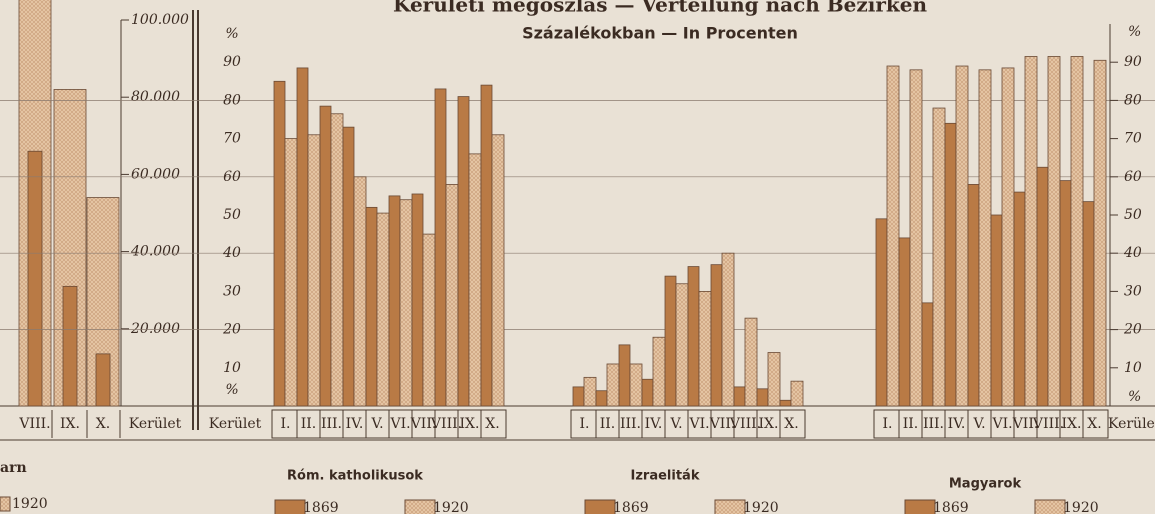 This screenshot has width=1155, height=514. What do you see at coordinates (665, 476) in the screenshot?
I see `legend-title: Izraeliták` at bounding box center [665, 476].